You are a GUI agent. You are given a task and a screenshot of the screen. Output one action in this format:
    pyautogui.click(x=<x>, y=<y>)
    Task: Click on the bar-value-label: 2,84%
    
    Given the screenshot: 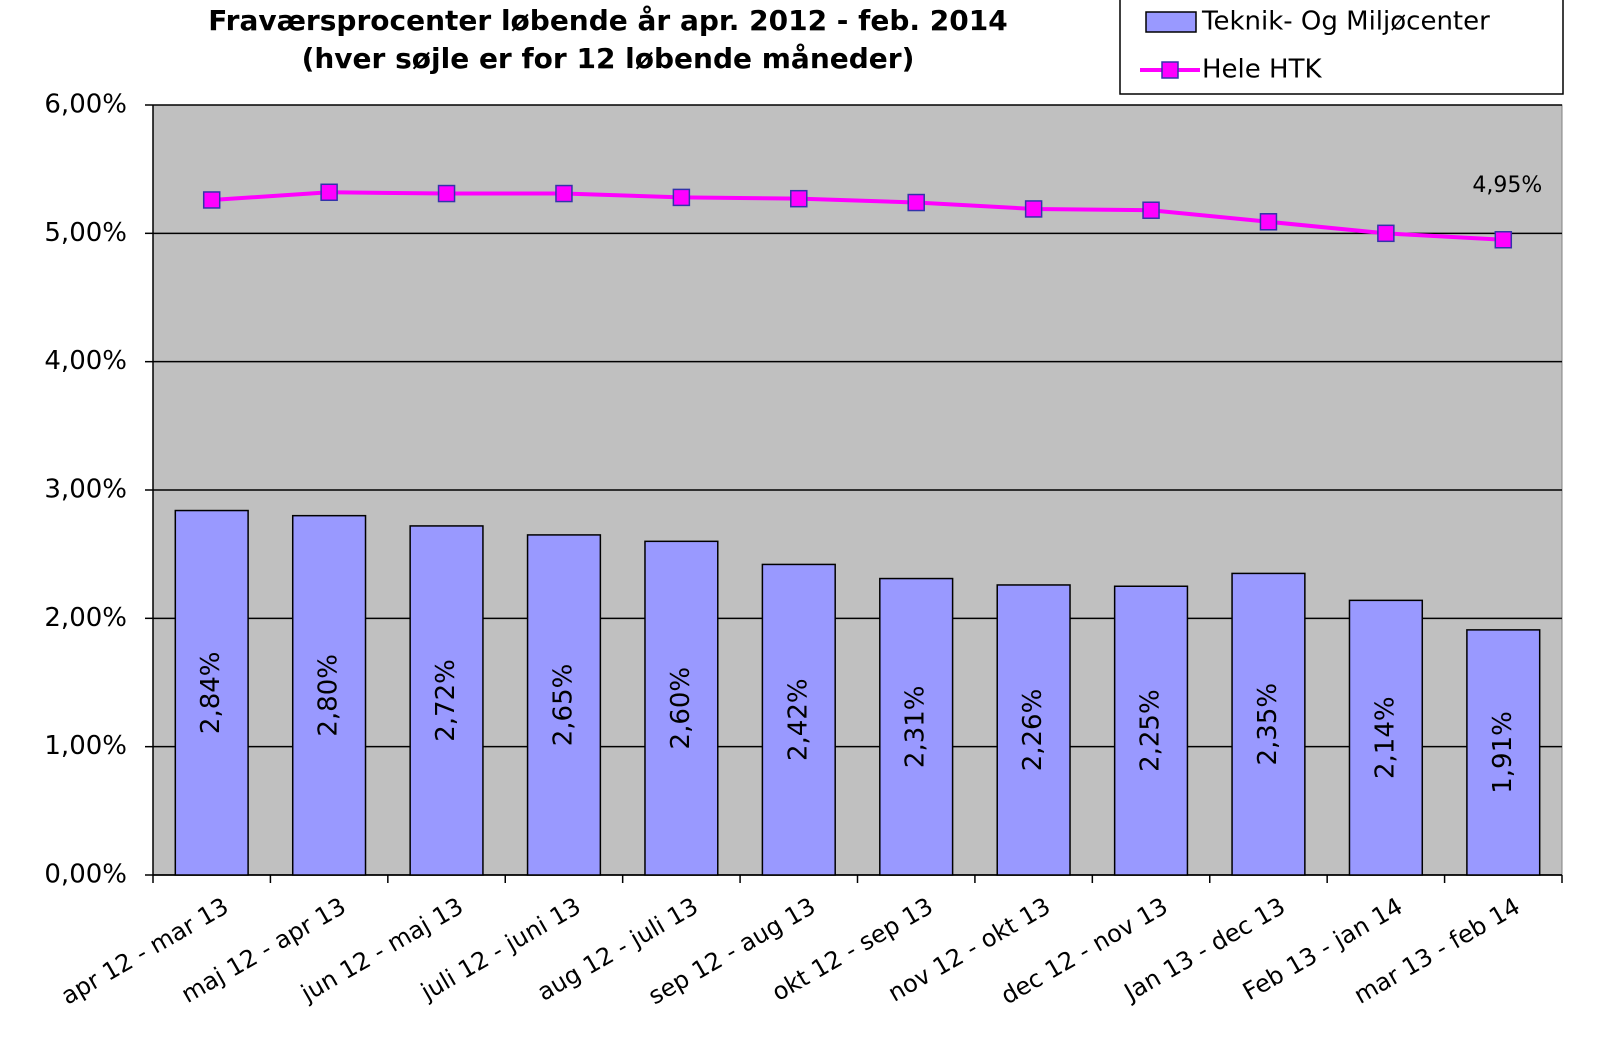 What is the action you would take?
    pyautogui.click(x=211, y=692)
    